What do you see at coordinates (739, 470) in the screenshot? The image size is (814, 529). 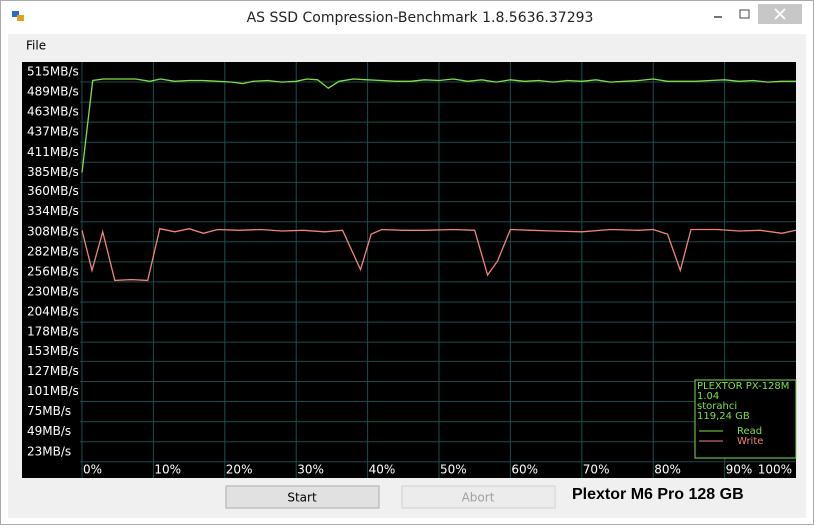 I see `x-tick-label: 90%` at bounding box center [739, 470].